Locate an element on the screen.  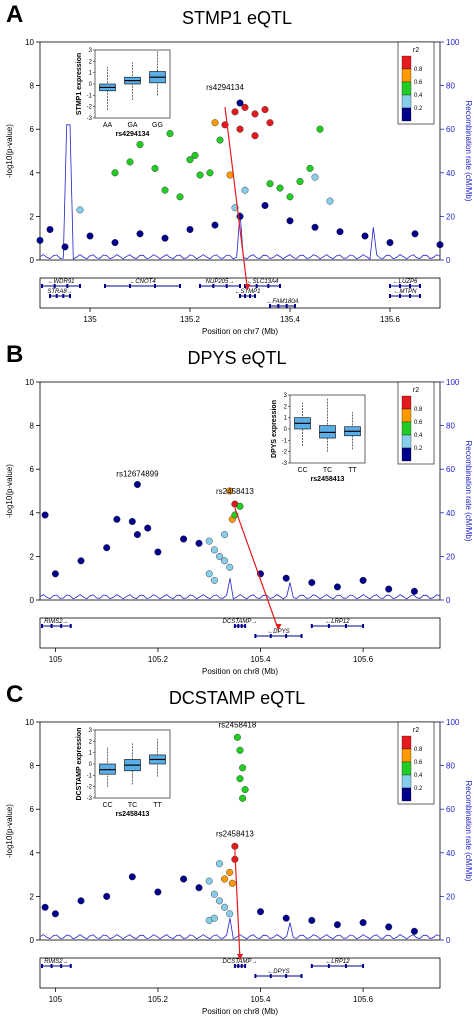
inset-y-tick-label: -3 is located at coordinates (90, 799).